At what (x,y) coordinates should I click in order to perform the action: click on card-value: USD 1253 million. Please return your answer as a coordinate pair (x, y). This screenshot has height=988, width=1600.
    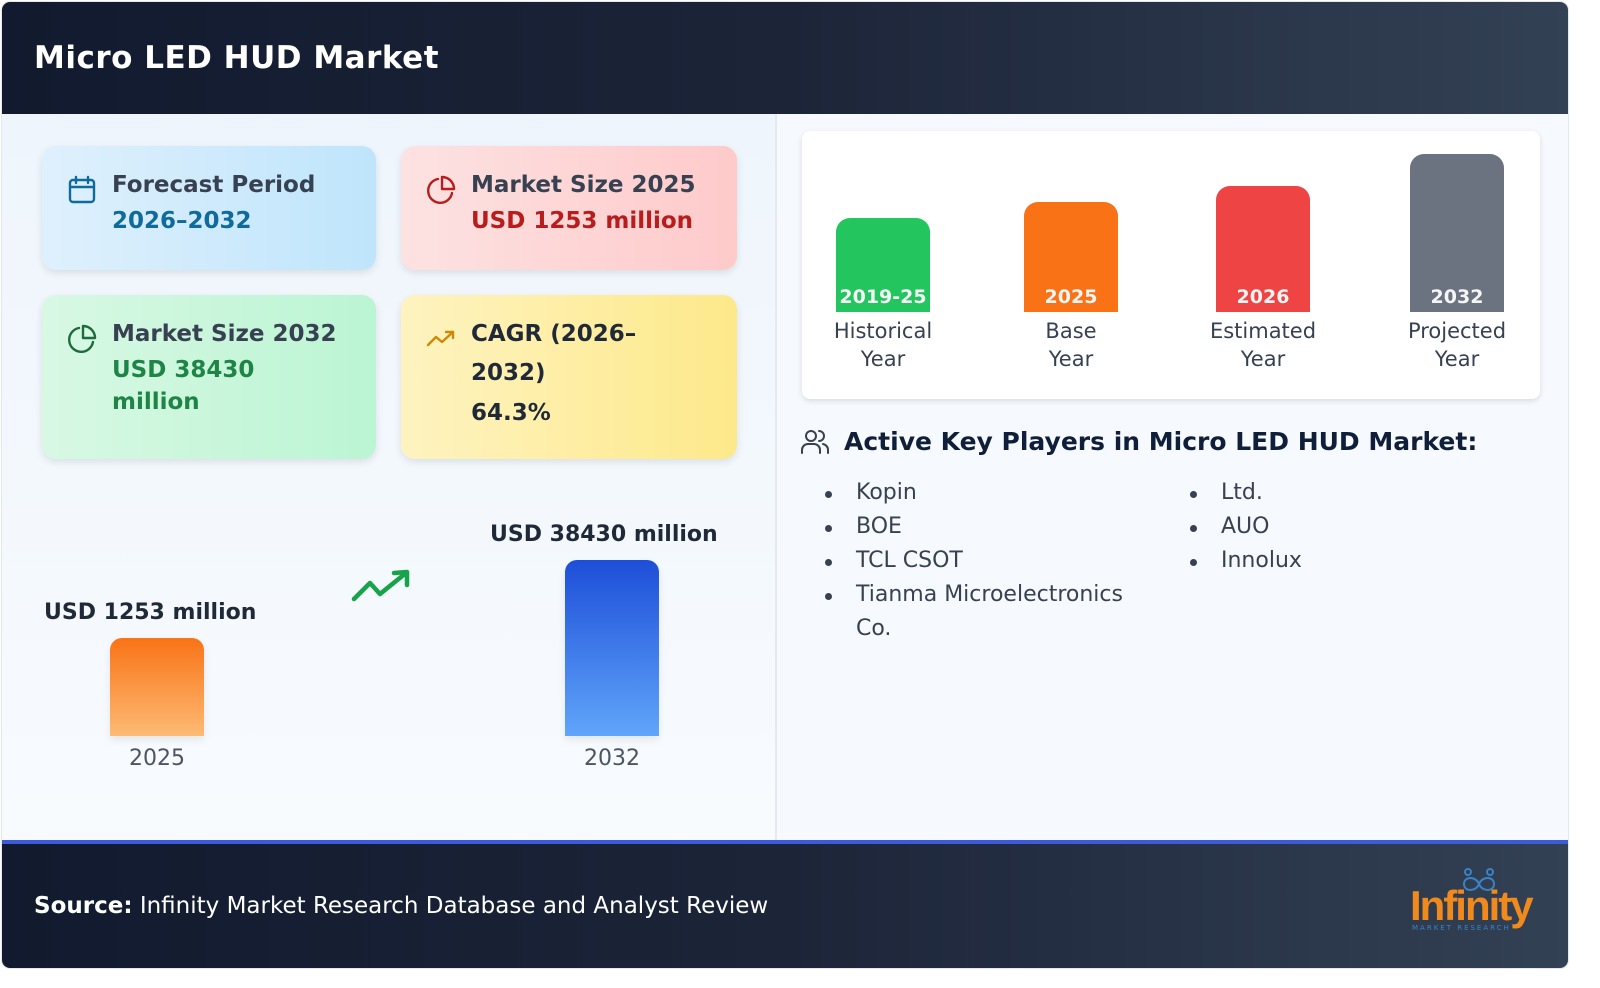
    Looking at the image, I should click on (582, 221).